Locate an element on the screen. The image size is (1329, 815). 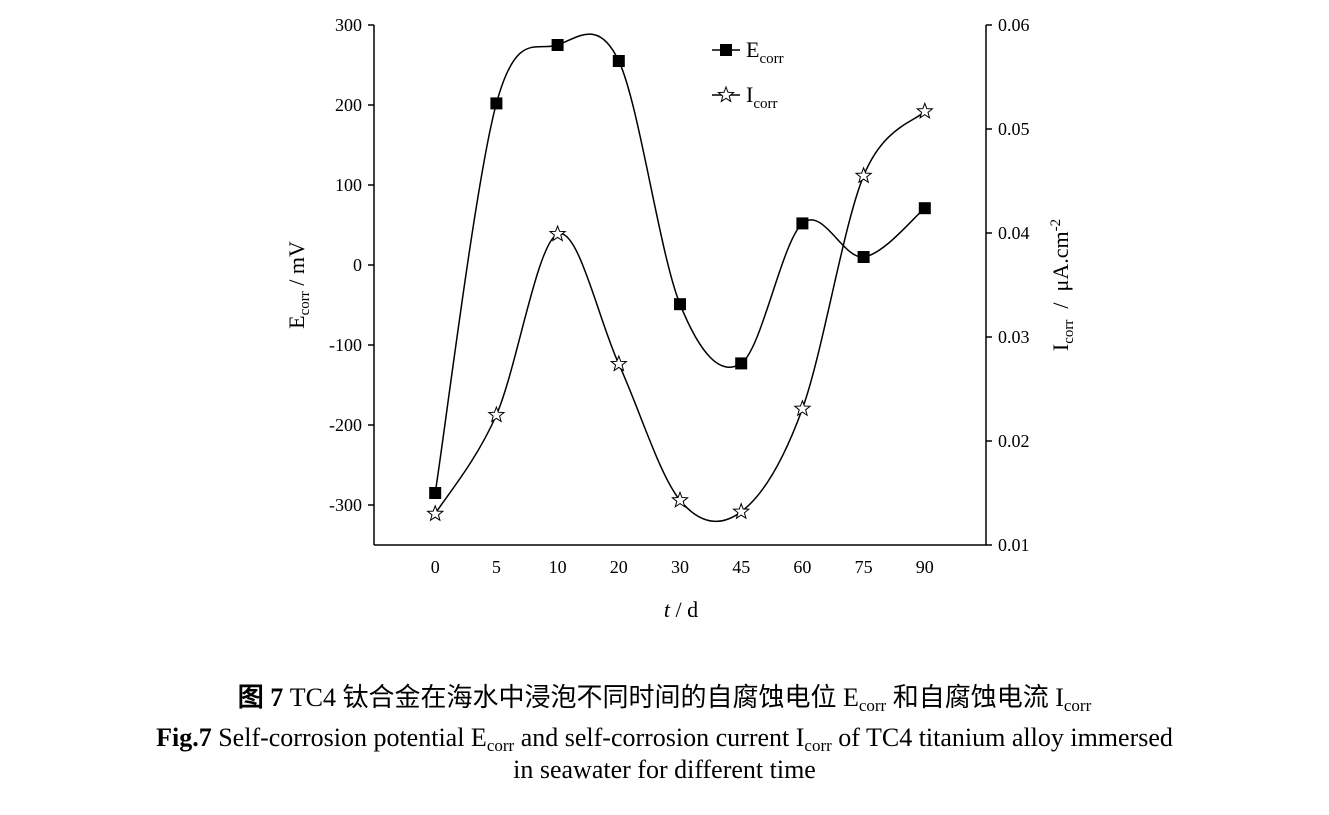
y-tick-label: -100 is located at coordinates (345, 345).